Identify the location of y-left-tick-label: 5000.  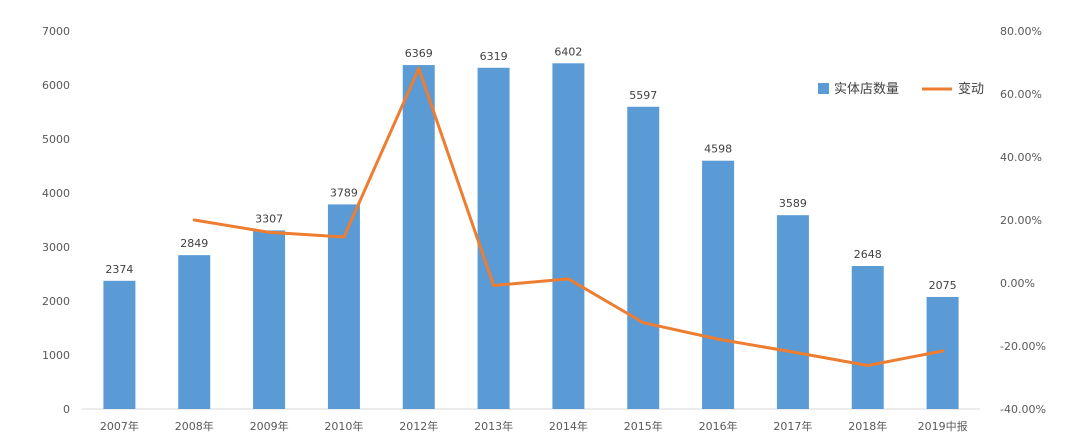
(56, 139).